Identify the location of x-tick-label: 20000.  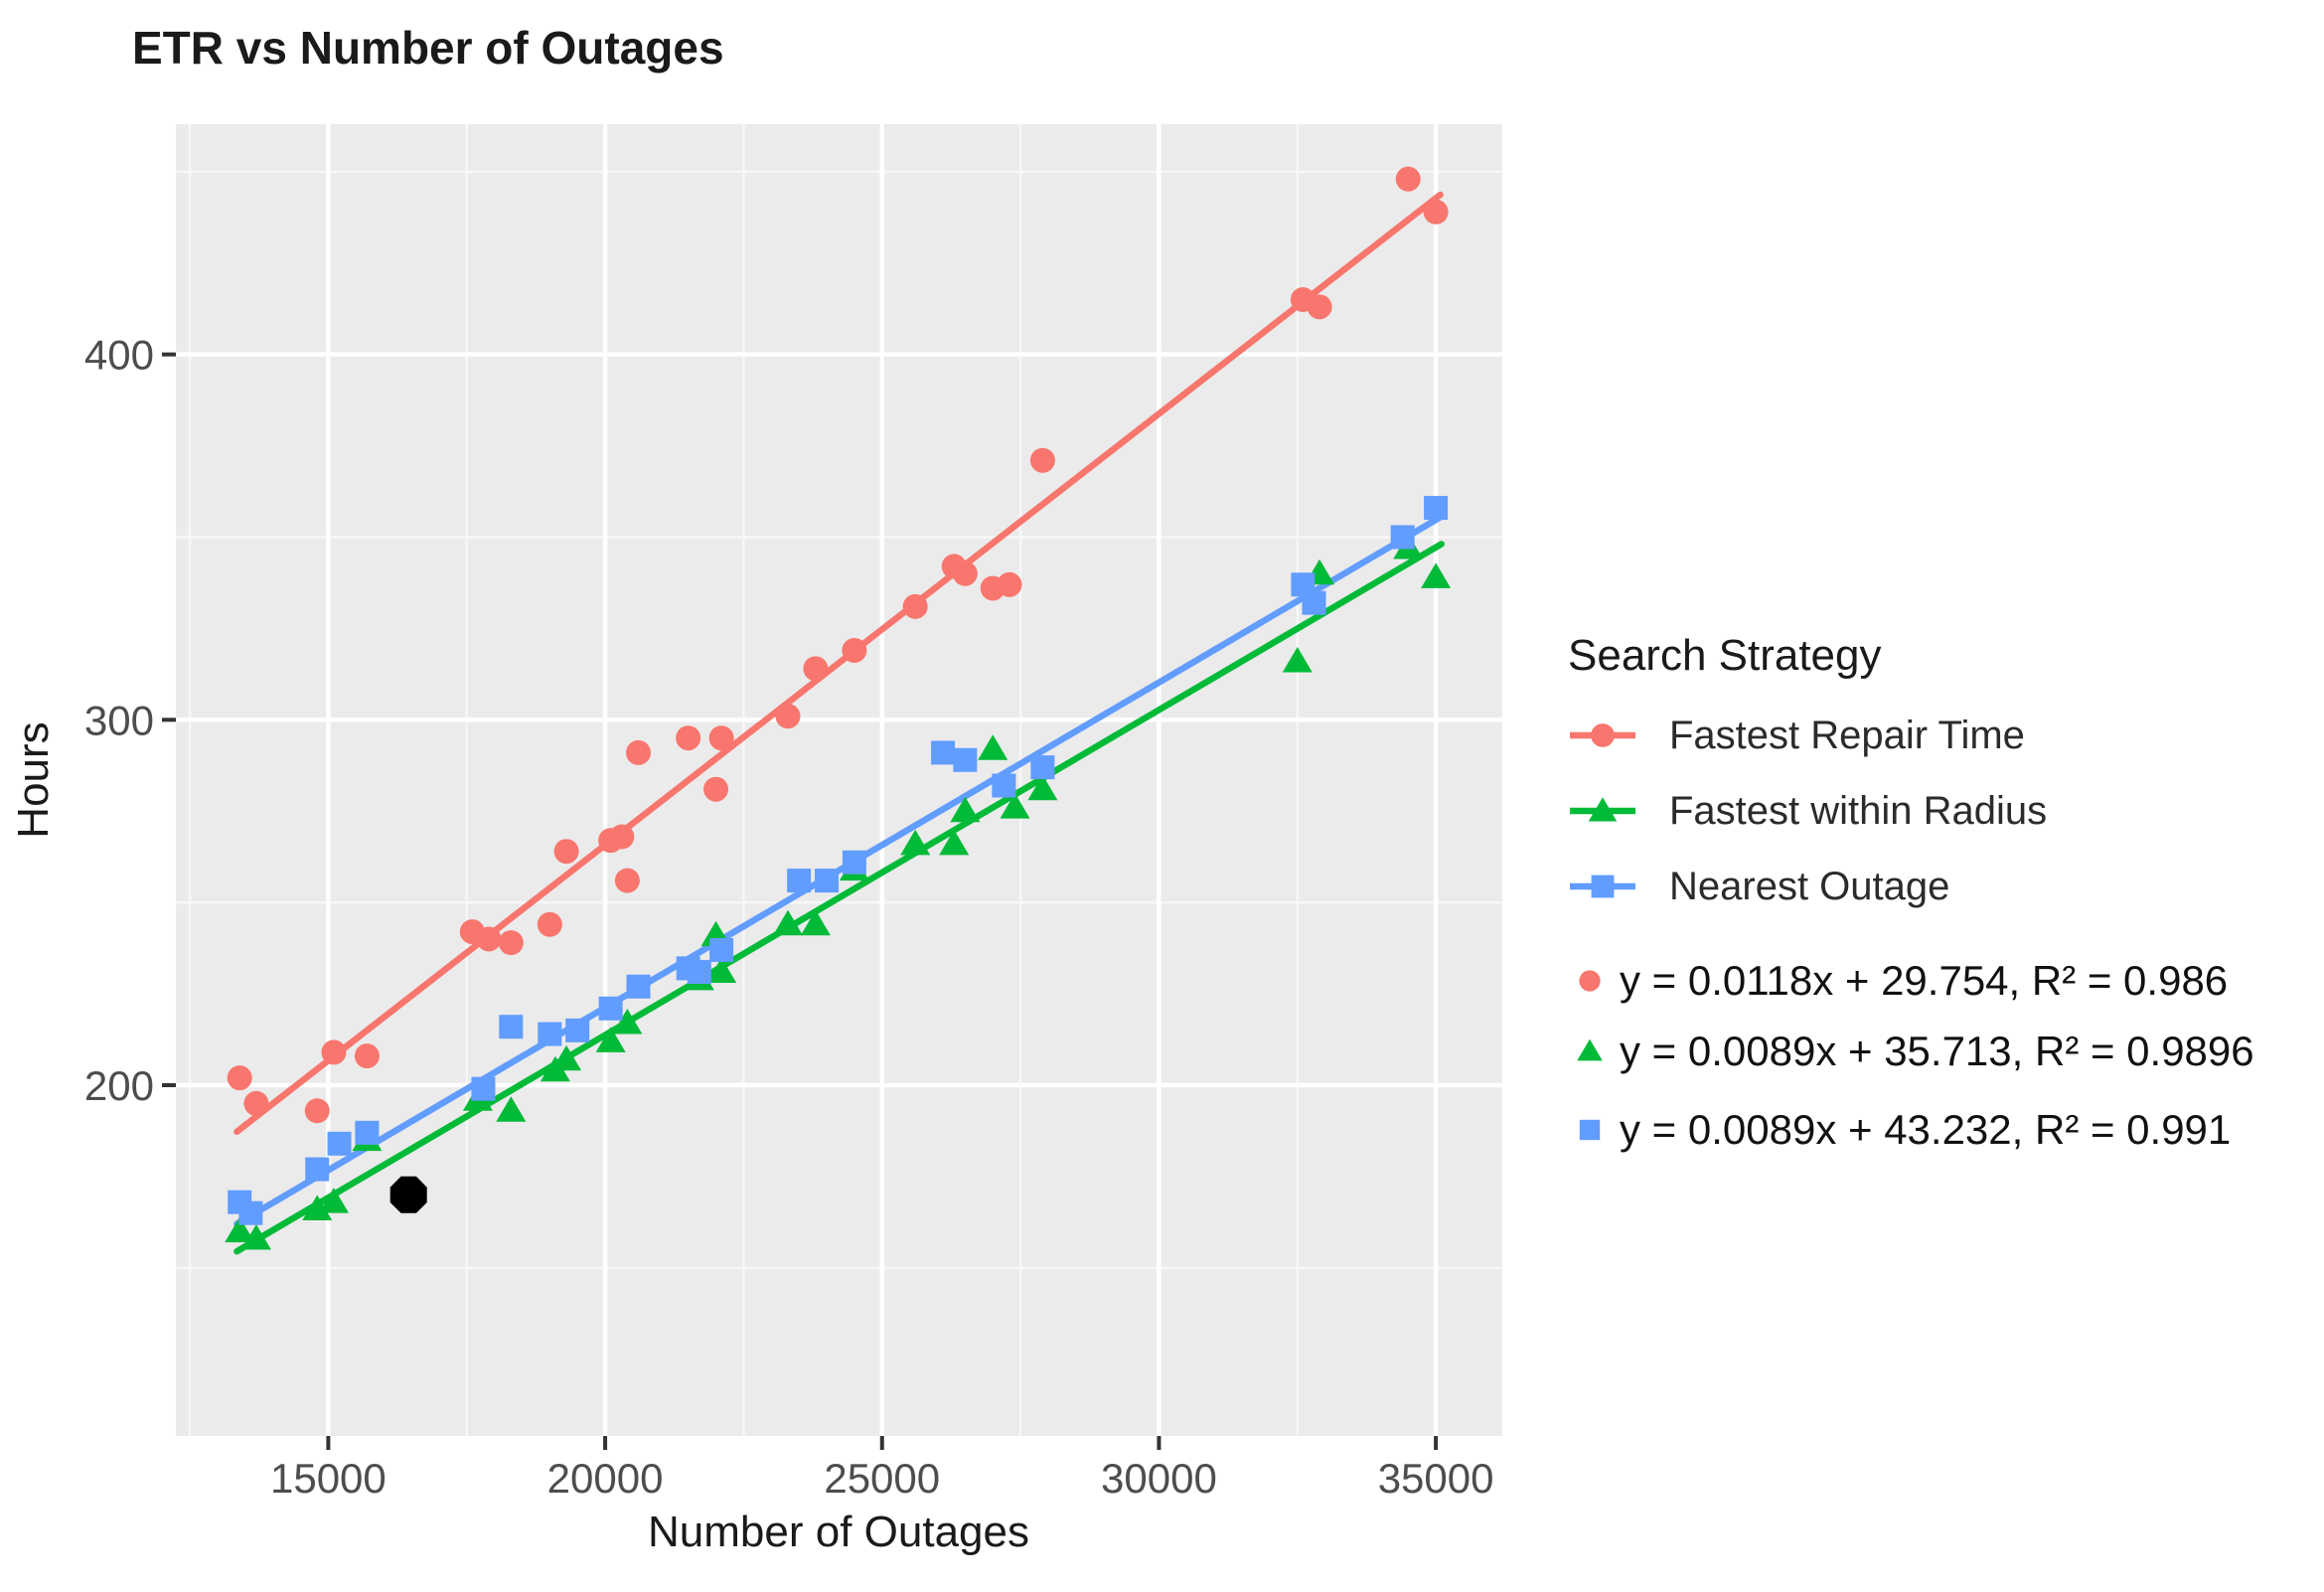
(605, 1478).